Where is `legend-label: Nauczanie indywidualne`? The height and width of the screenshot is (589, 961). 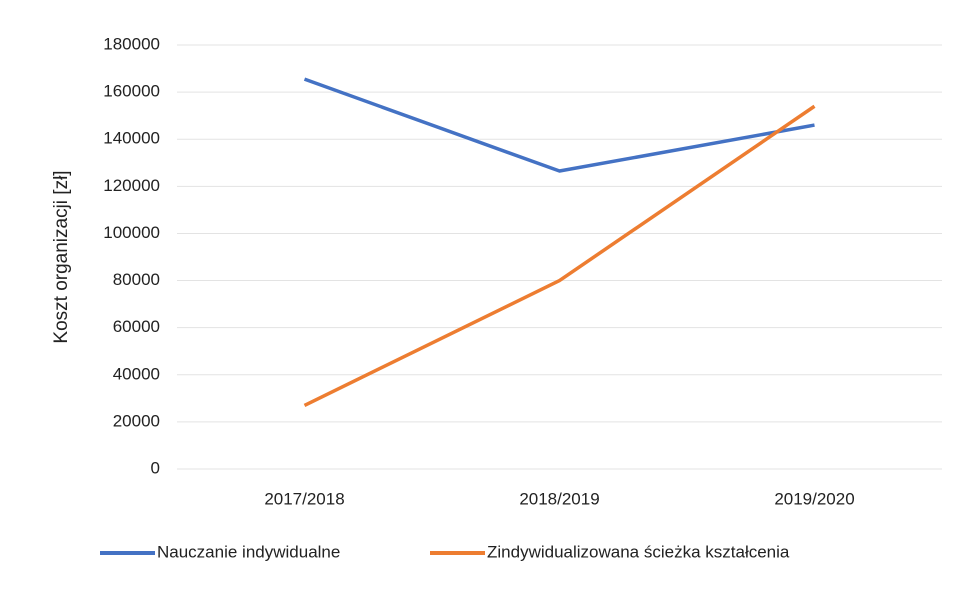
legend-label: Nauczanie indywidualne is located at coordinates (248, 551).